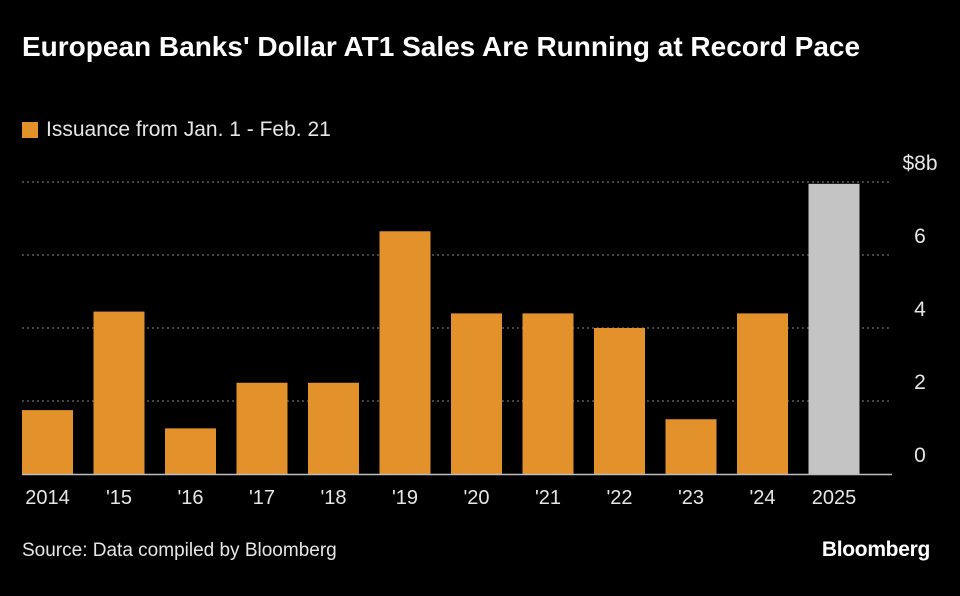 The image size is (960, 596). I want to click on legend: Issuance from Jan. 1 - Feb. 21, so click(176, 130).